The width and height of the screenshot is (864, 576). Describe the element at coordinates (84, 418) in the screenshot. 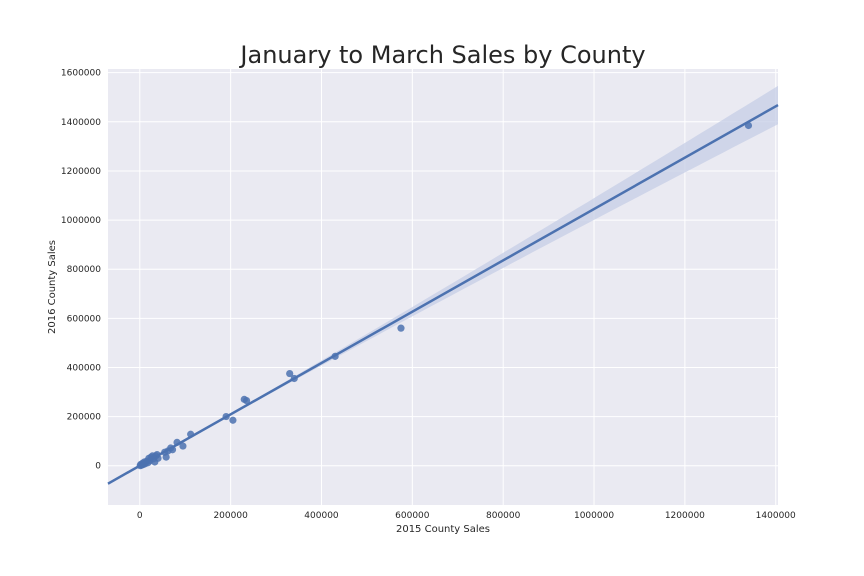

I see `y-tick-label: 200000` at that location.